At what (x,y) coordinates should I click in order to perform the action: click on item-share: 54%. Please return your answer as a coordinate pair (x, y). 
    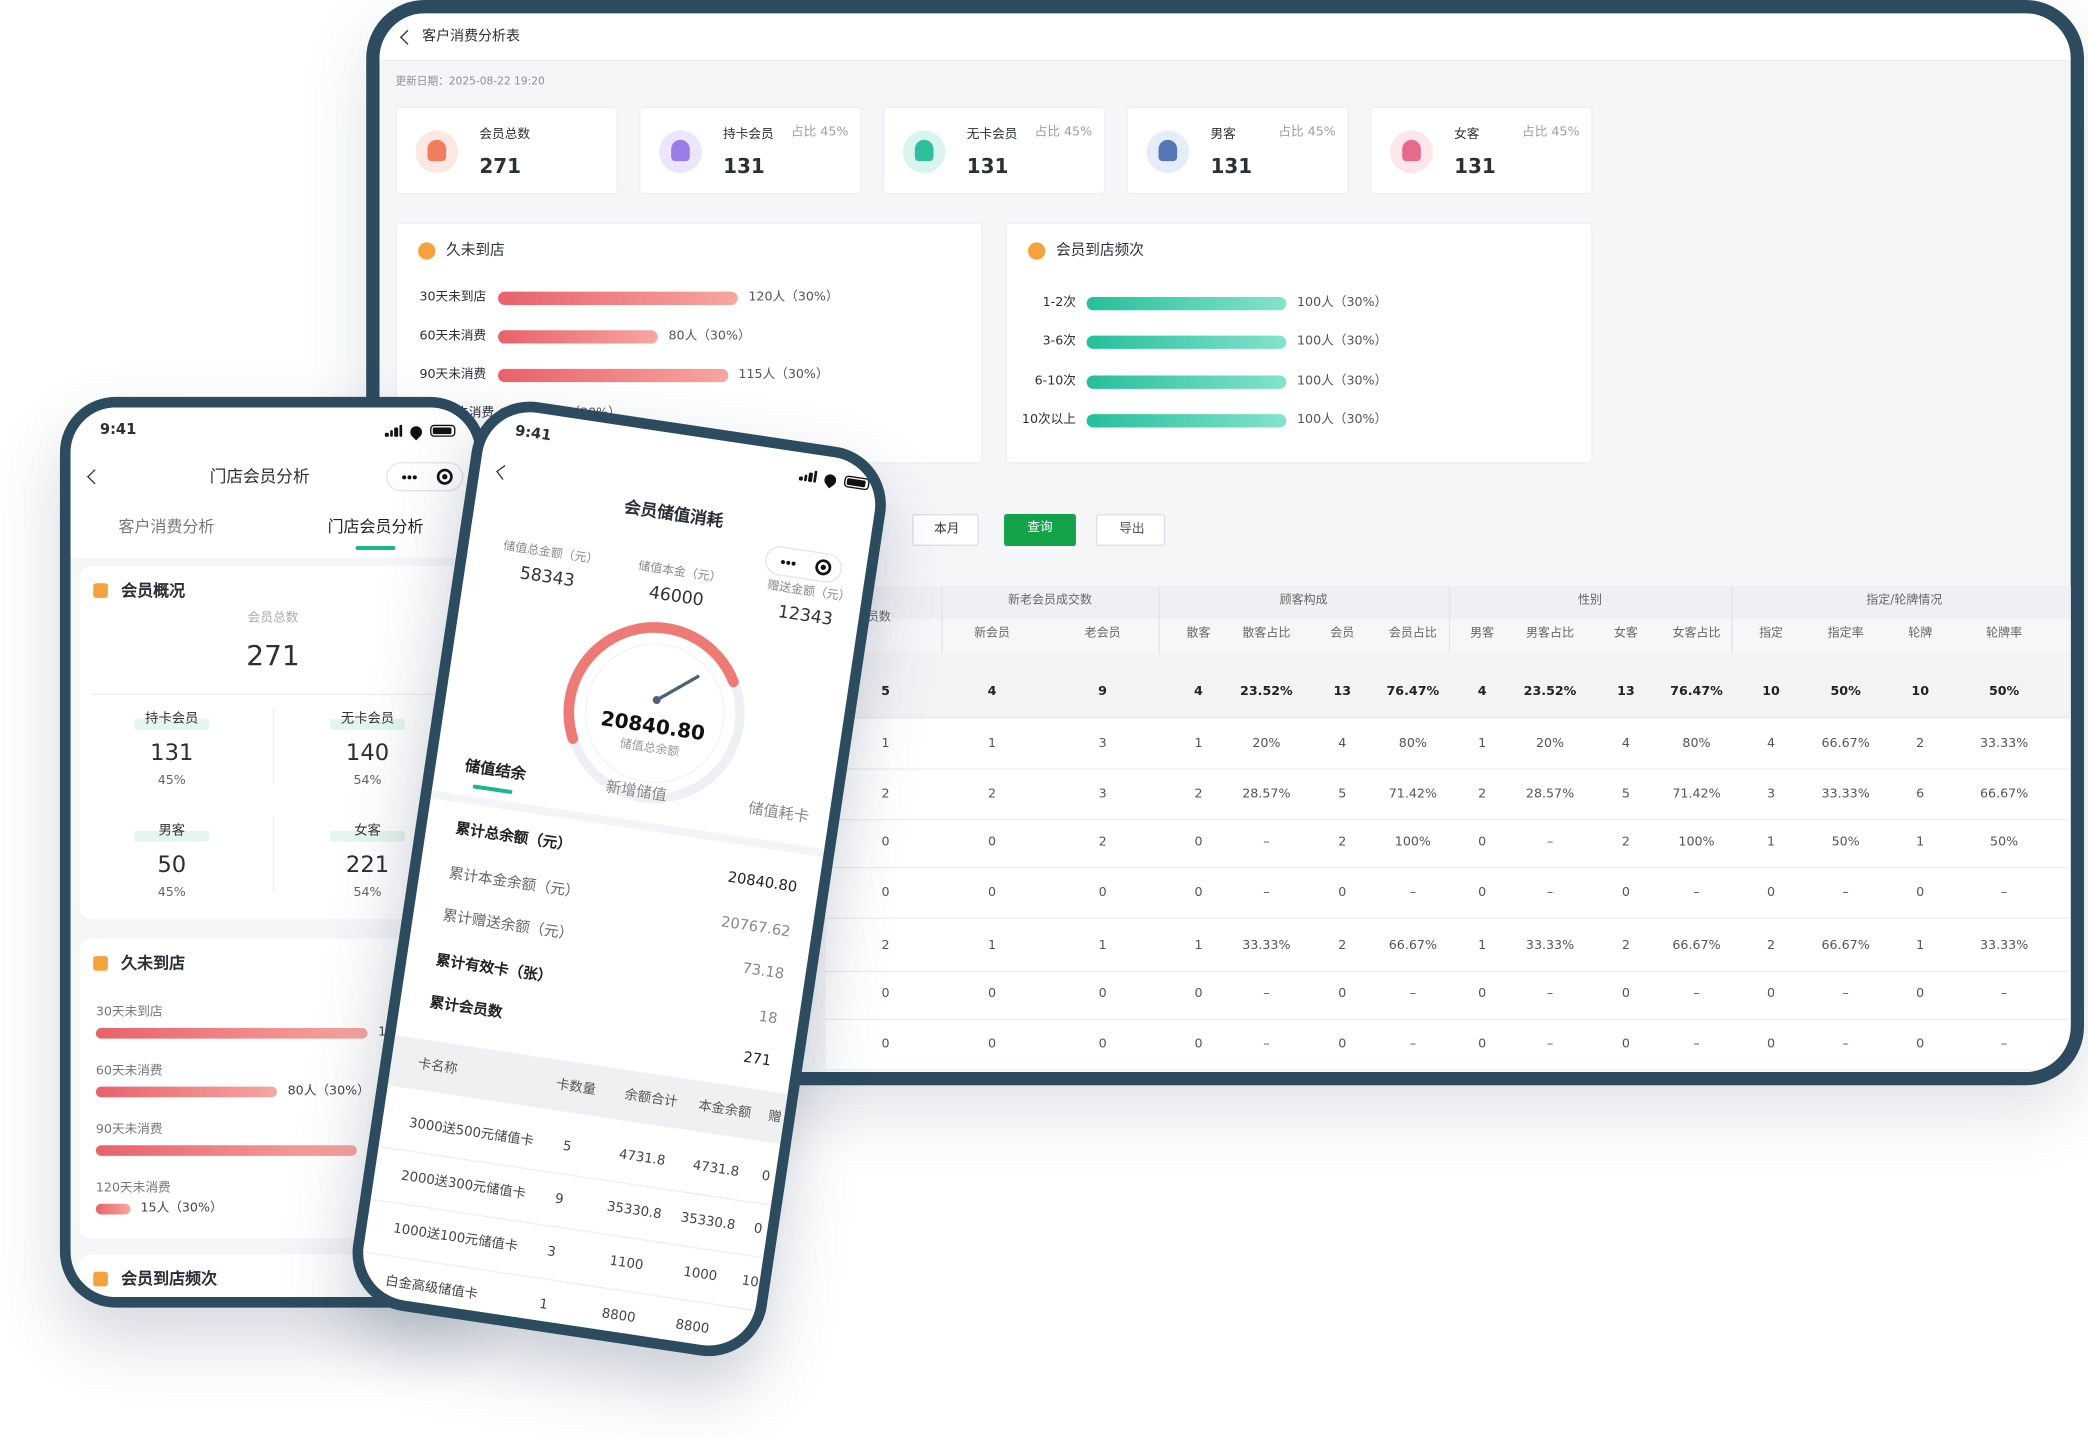
    Looking at the image, I should click on (367, 892).